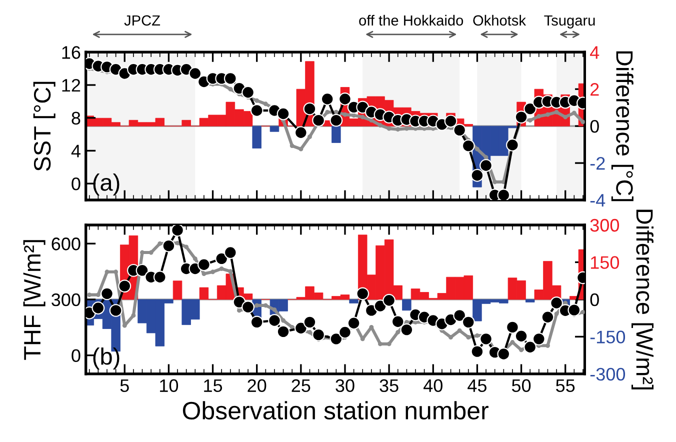 This screenshot has width=676, height=442. What do you see at coordinates (569, 21) in the screenshot?
I see `band-label: Tsugaru` at bounding box center [569, 21].